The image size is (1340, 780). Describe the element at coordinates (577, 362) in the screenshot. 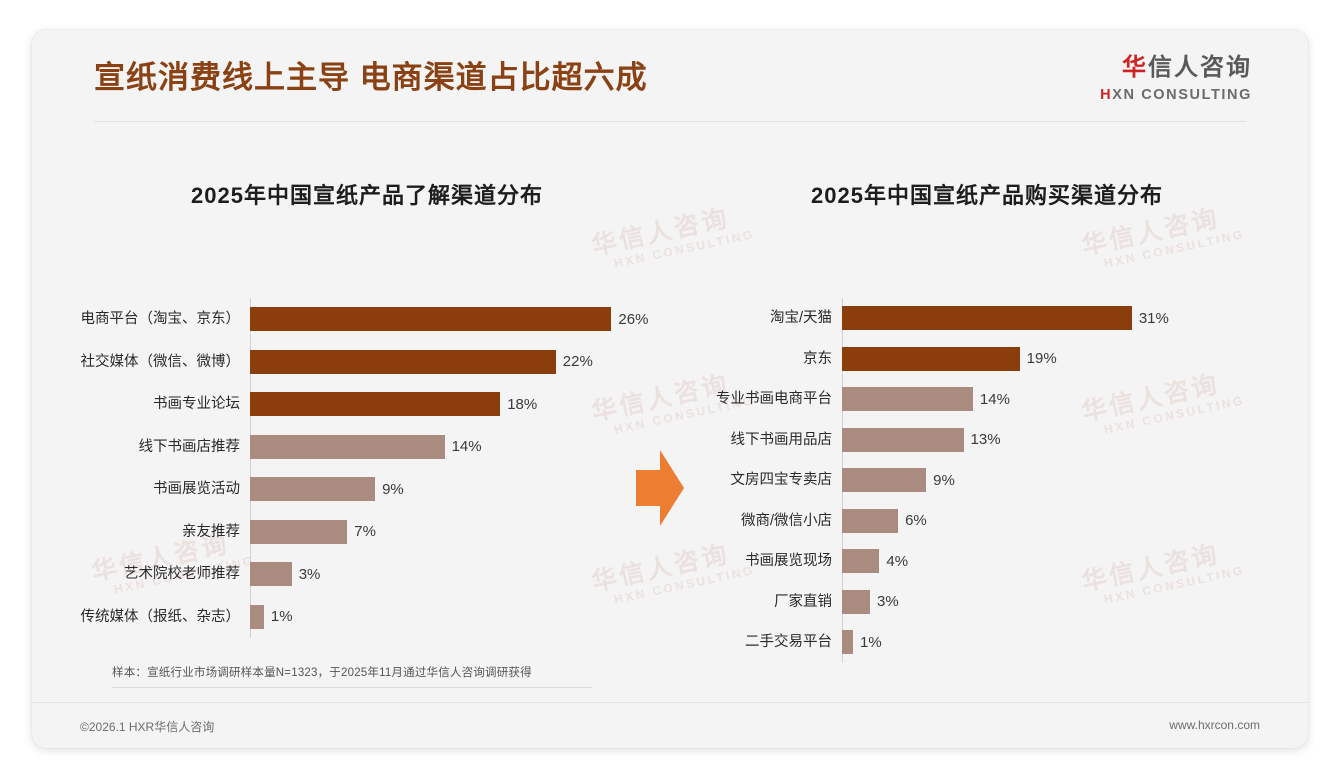

I see `bar-value-label: 22%` at that location.